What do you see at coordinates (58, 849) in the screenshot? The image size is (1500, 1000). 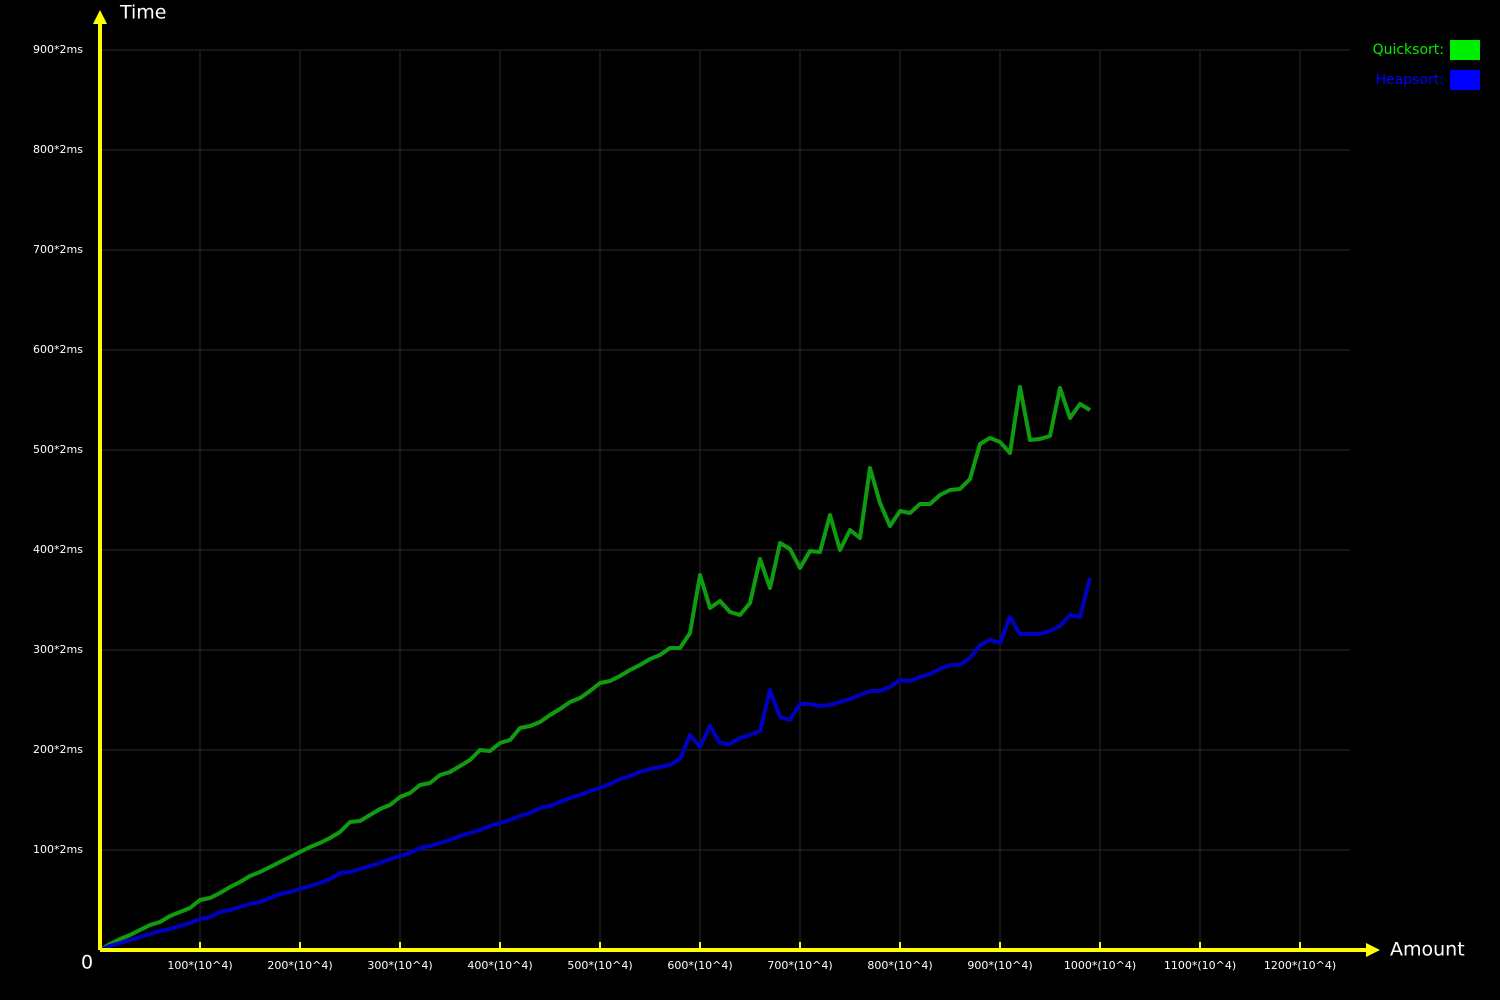 I see `y-tick-label: 100*2ms` at bounding box center [58, 849].